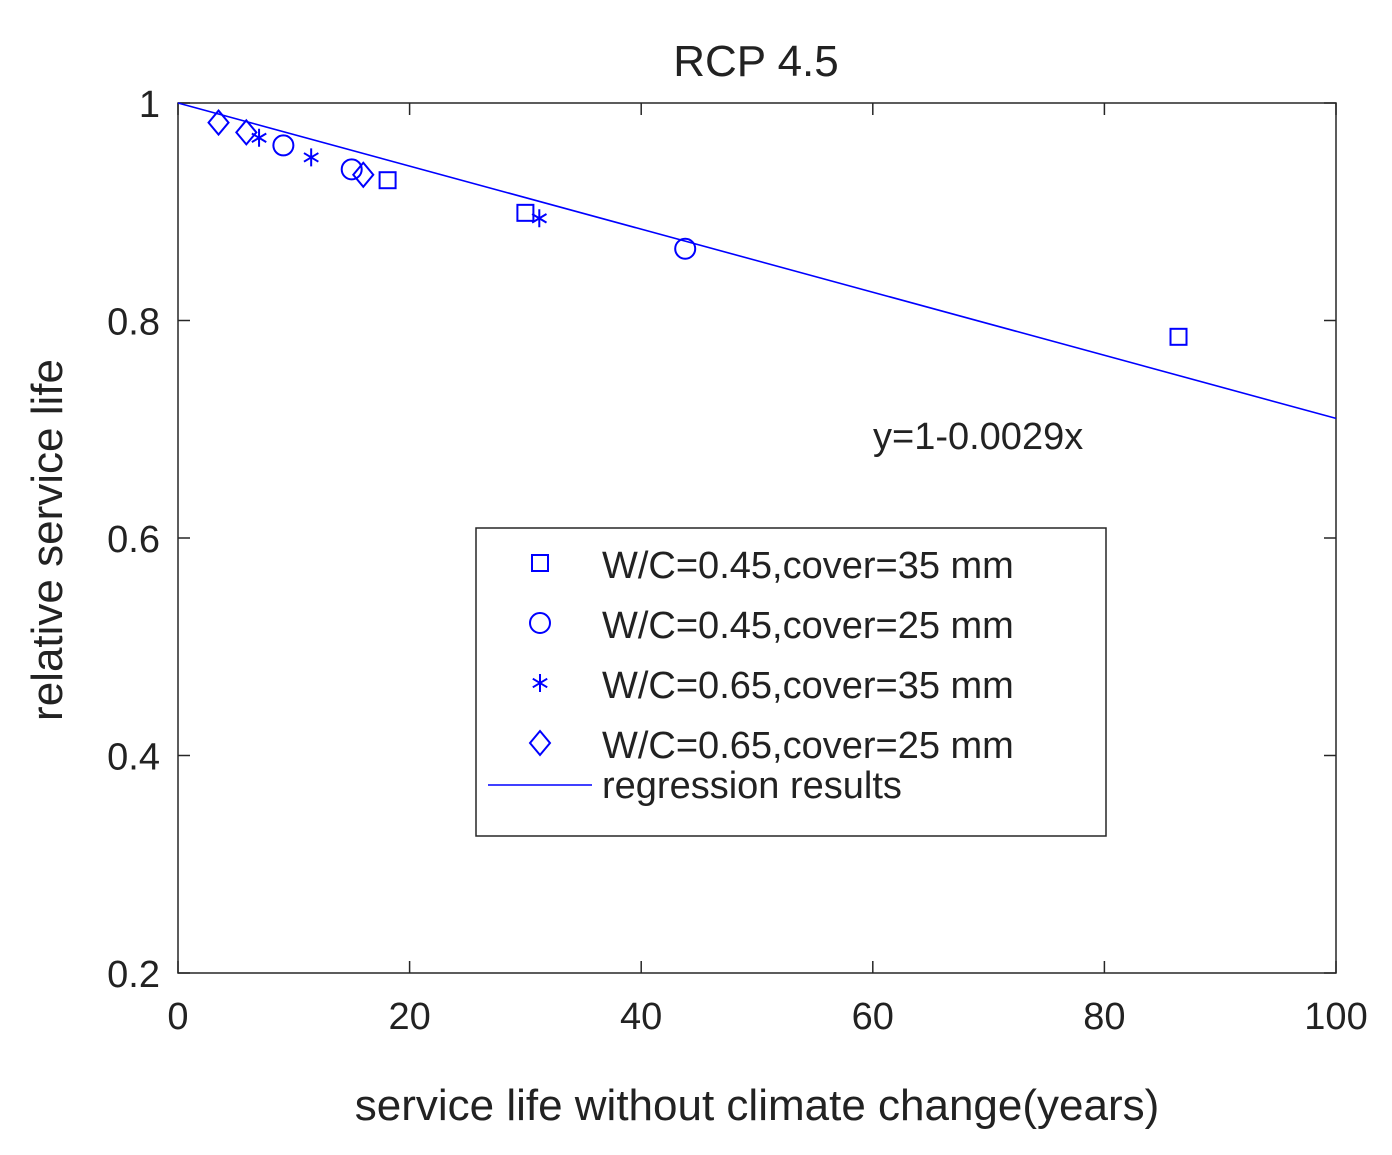 The height and width of the screenshot is (1155, 1392). I want to click on y-tick-label: 0.8, so click(133, 323).